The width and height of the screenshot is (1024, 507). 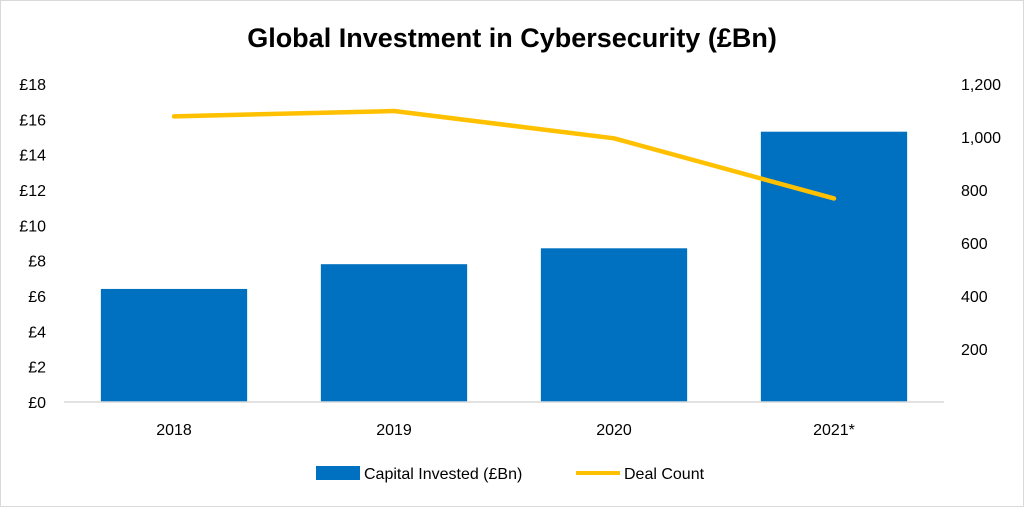 I want to click on legend-label-deal-count: Deal Count, so click(x=664, y=474).